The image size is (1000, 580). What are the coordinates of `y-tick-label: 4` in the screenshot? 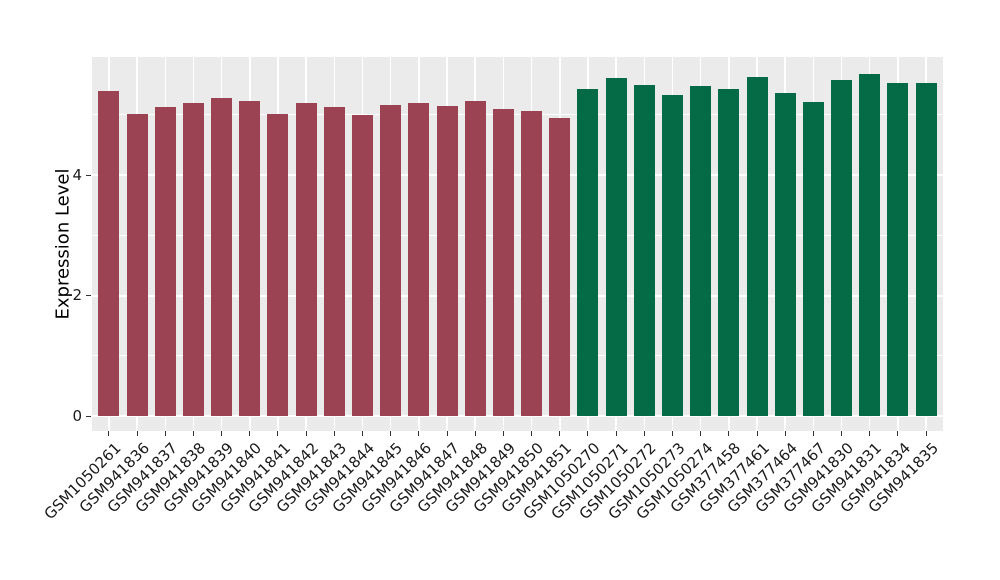 It's located at (77, 174).